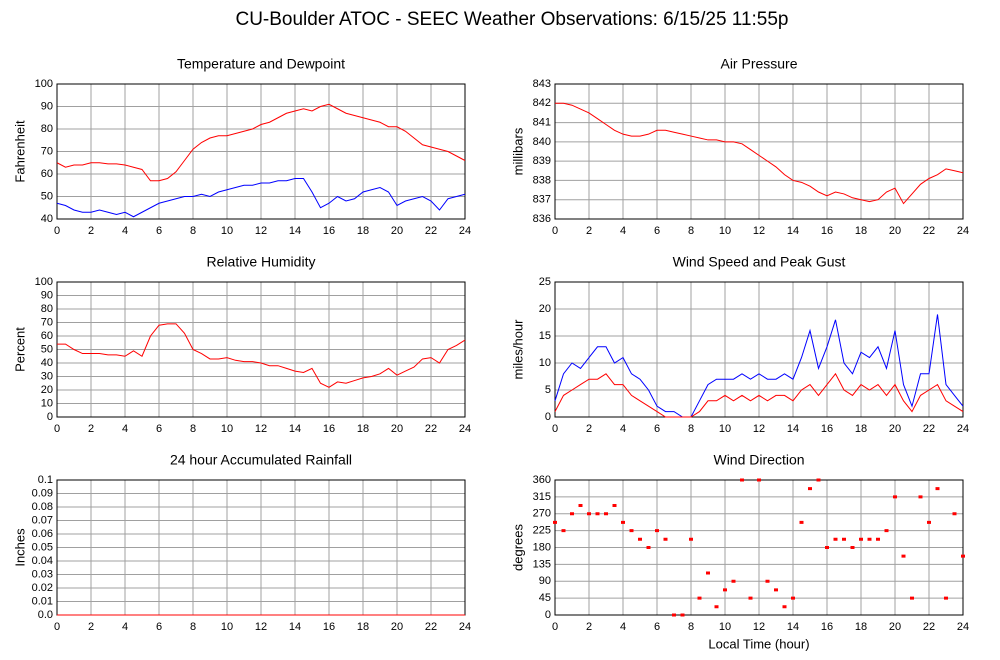 Image resolution: width=1000 pixels, height=660 pixels. Describe the element at coordinates (929, 627) in the screenshot. I see `x-tick-label: 22` at that location.